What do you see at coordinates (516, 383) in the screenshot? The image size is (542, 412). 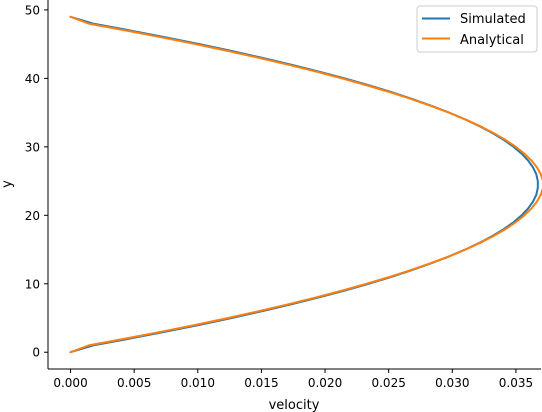 I see `x-tick-label: 0.035` at bounding box center [516, 383].